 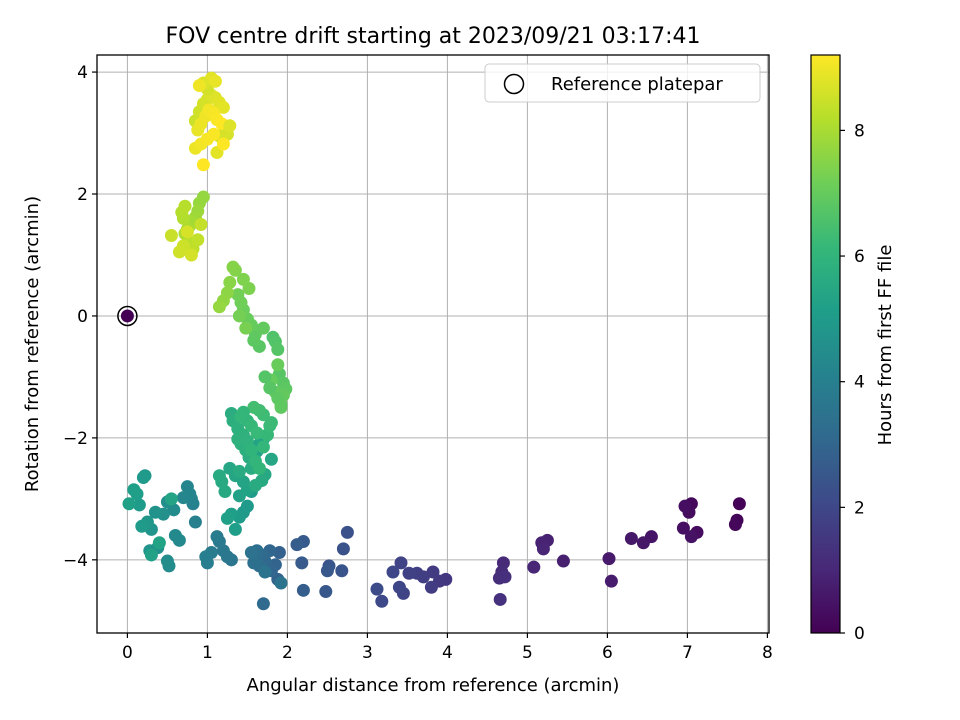 What do you see at coordinates (82, 195) in the screenshot?
I see `y-tick-label: 2` at bounding box center [82, 195].